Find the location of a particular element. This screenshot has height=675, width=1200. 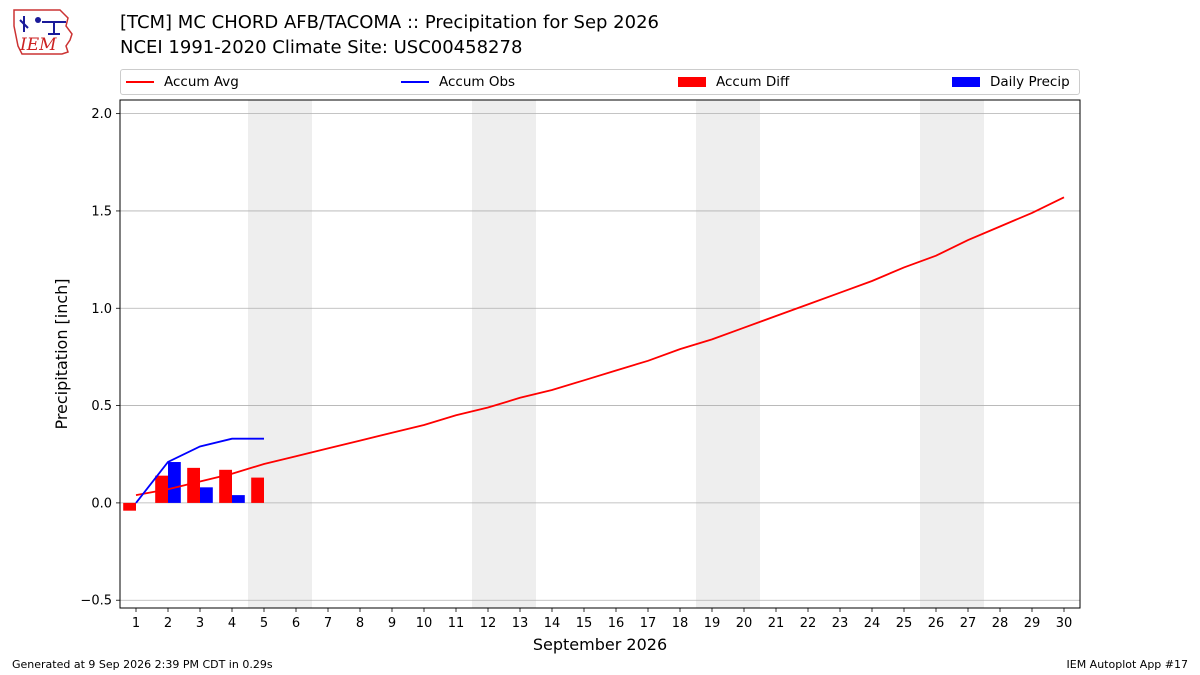

legend-item-daily-precip: Daily Precip is located at coordinates (1011, 82).